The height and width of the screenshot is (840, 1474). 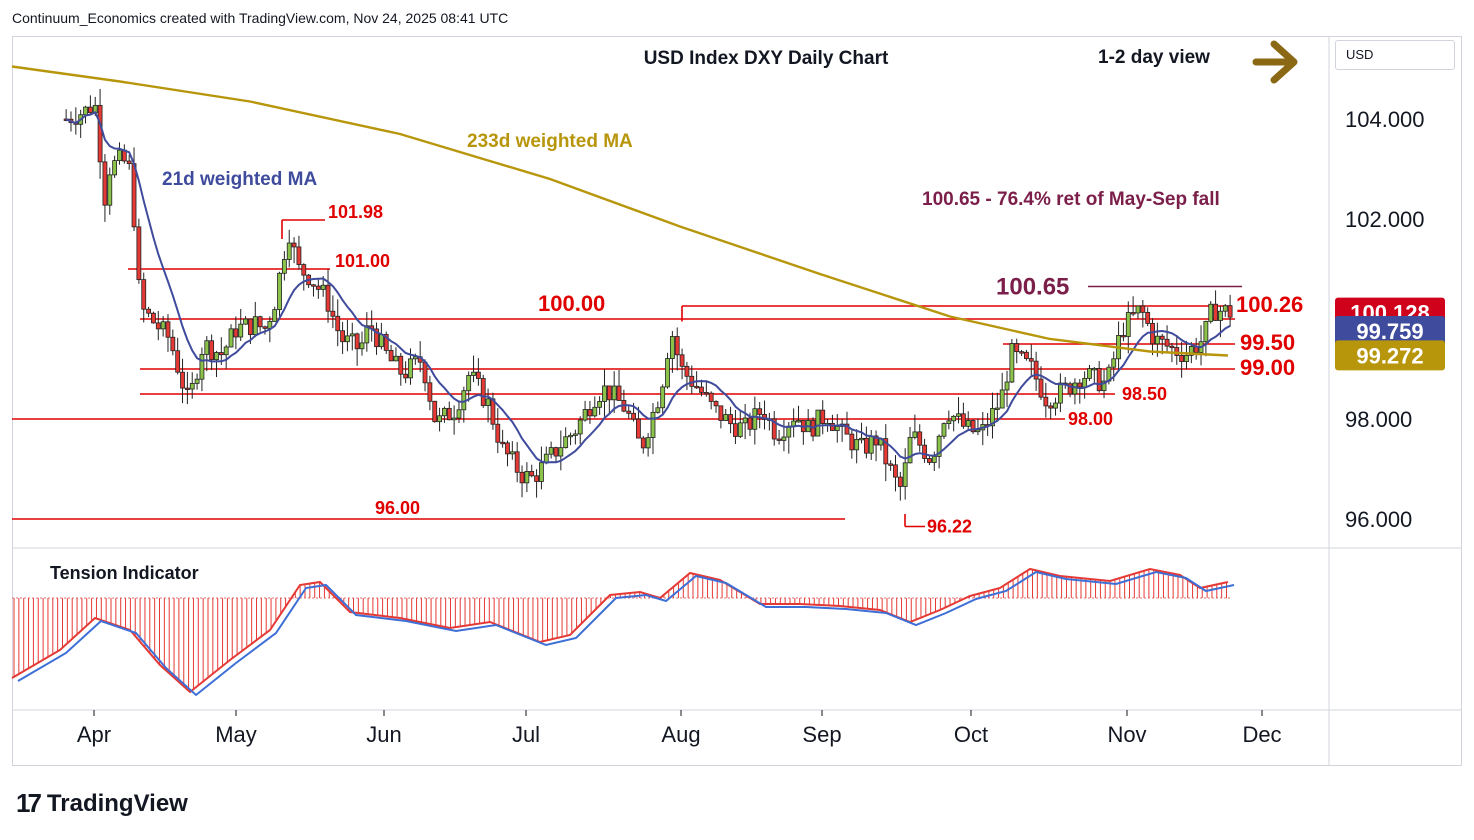 I want to click on x-tick-label: Oct, so click(x=971, y=734).